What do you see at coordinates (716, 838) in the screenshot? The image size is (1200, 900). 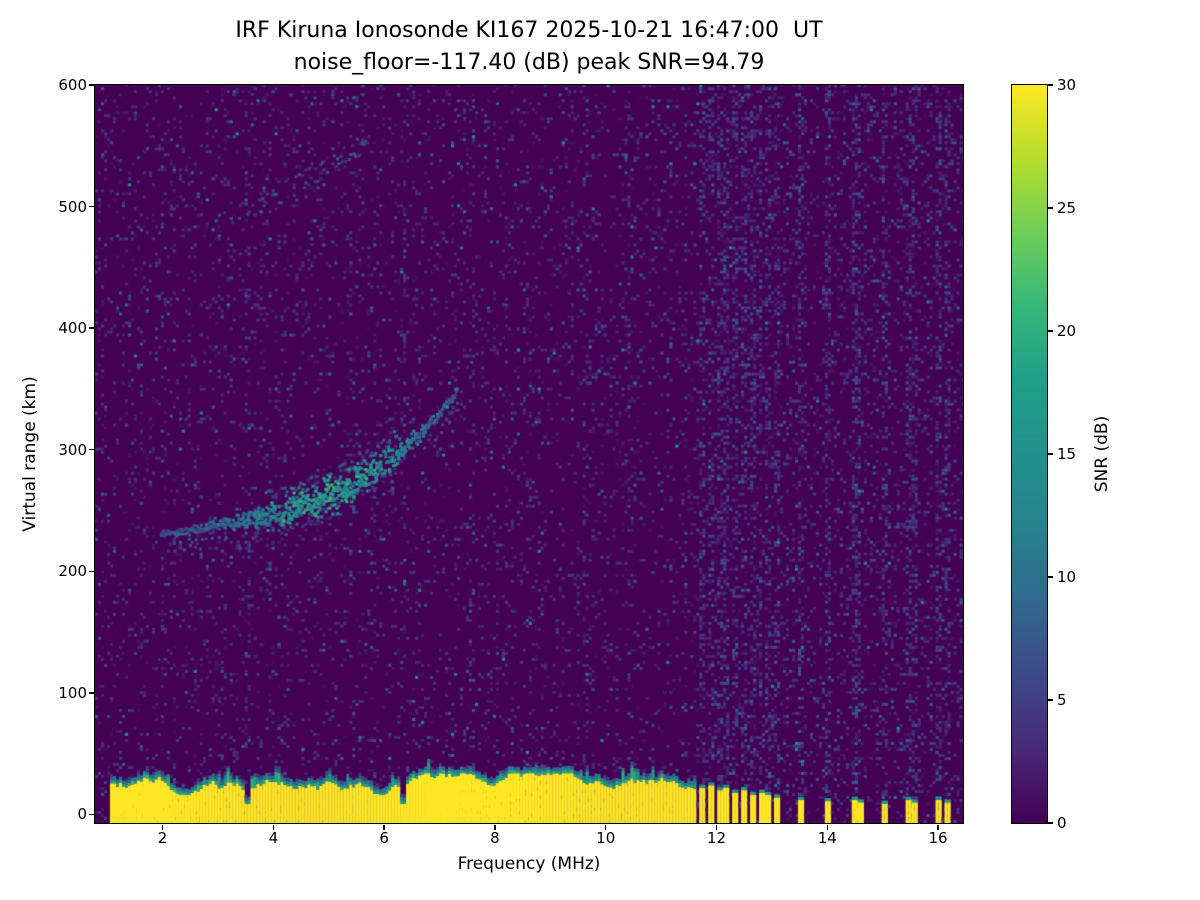 I see `x-tick-label: 12` at bounding box center [716, 838].